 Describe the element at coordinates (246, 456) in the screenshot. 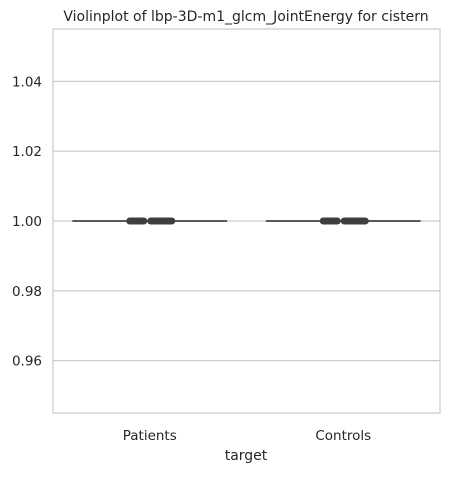

I see `x-axis-label: target` at that location.